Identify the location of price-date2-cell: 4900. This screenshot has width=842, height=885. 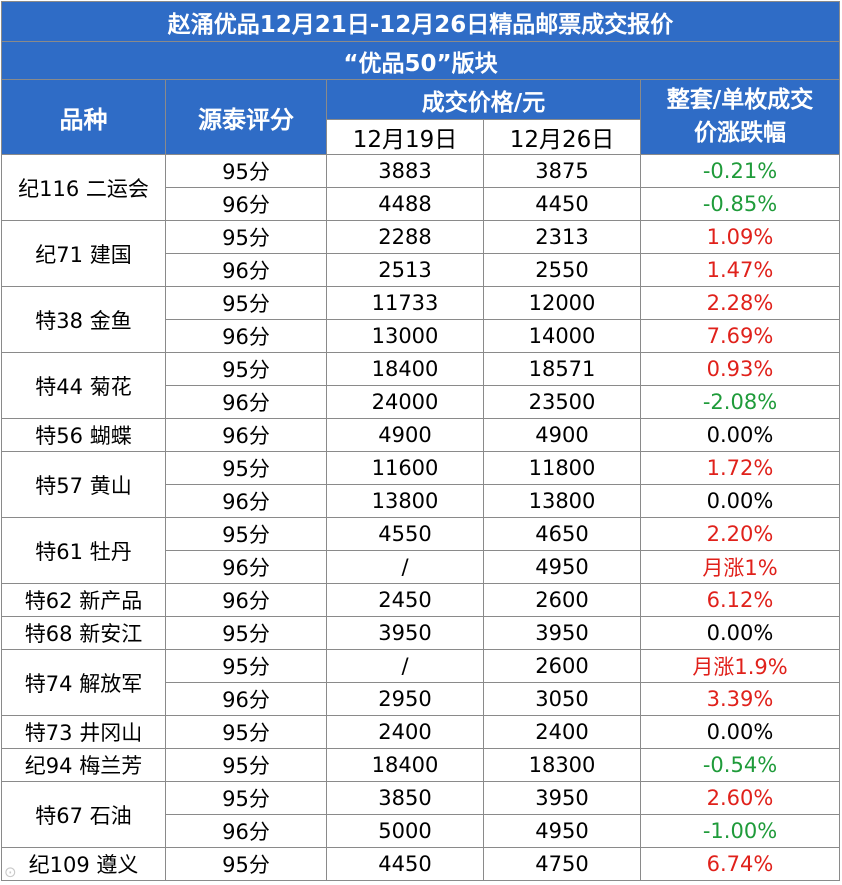
(562, 435).